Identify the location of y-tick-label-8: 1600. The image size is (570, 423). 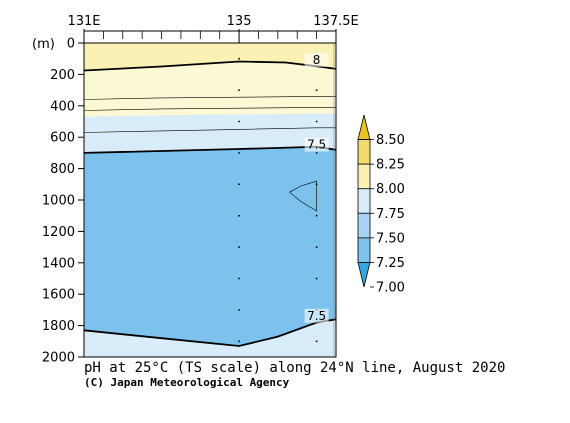
(58, 295).